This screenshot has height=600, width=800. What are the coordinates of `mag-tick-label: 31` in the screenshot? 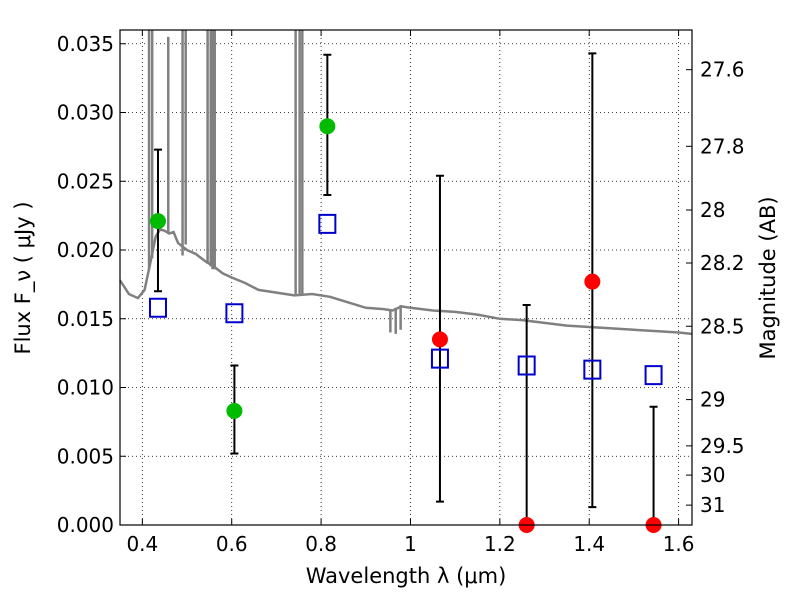 It's located at (712, 505).